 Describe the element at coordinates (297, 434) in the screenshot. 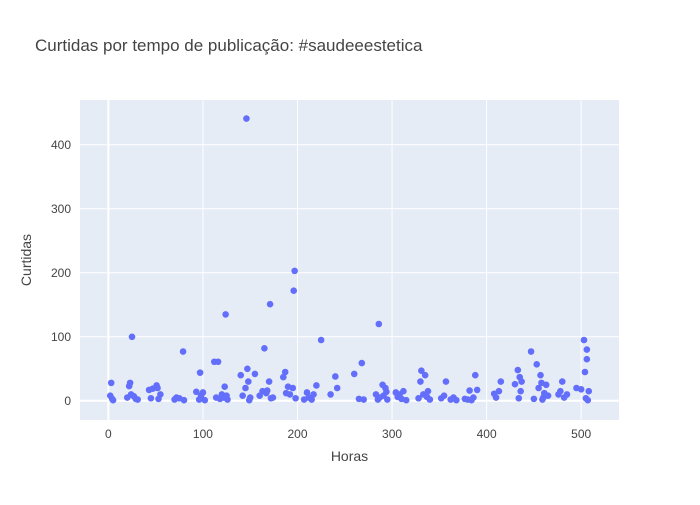

I see `x-tick-label: 200` at that location.